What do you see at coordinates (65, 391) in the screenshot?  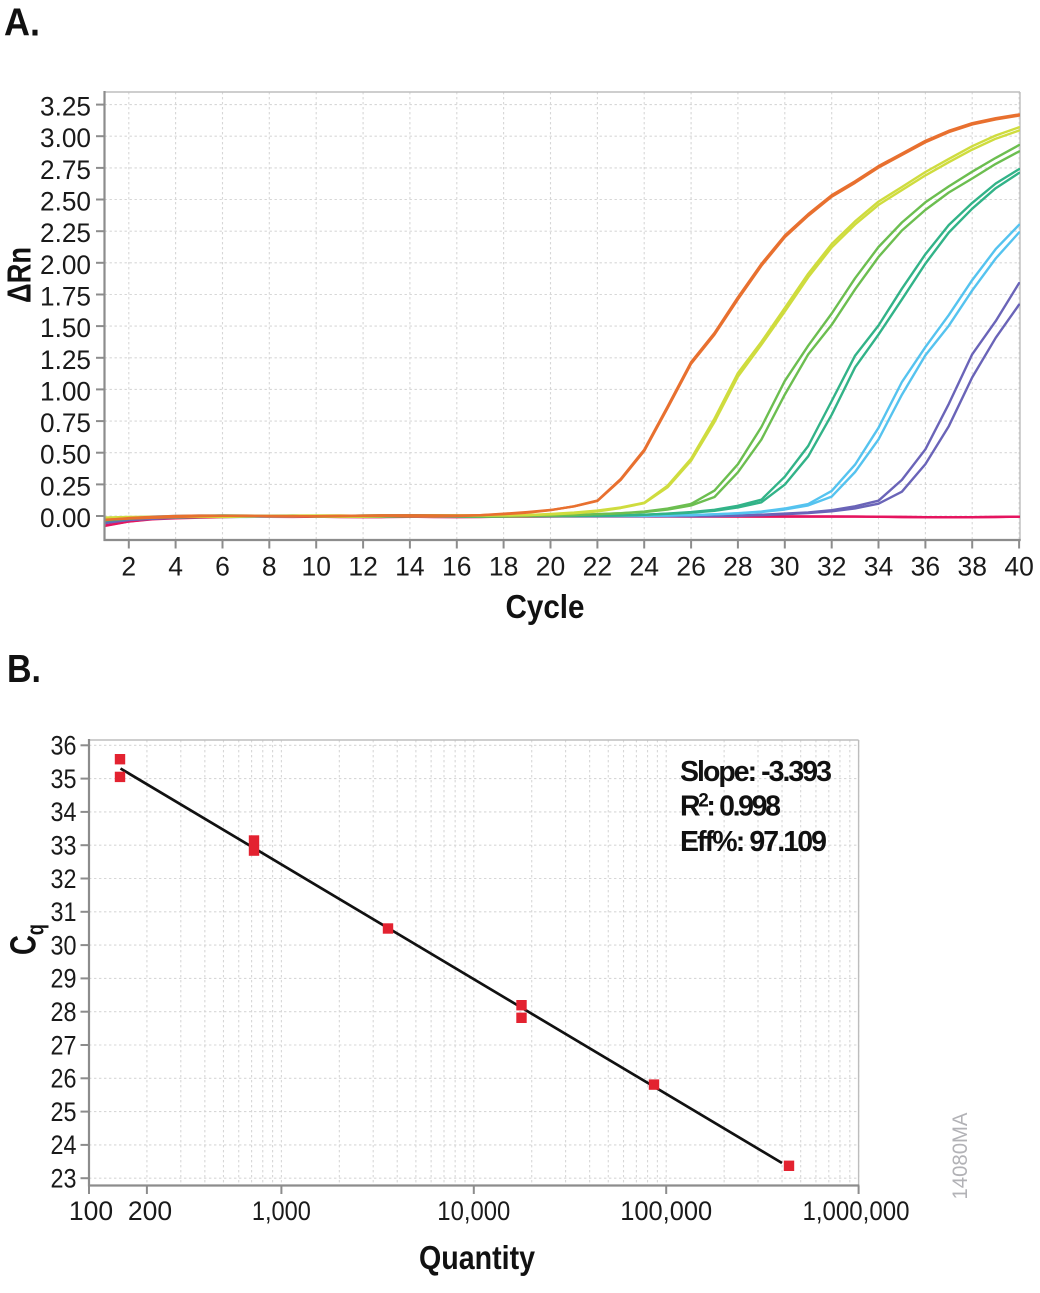 I see `svg-text: 1.00` at bounding box center [65, 391].